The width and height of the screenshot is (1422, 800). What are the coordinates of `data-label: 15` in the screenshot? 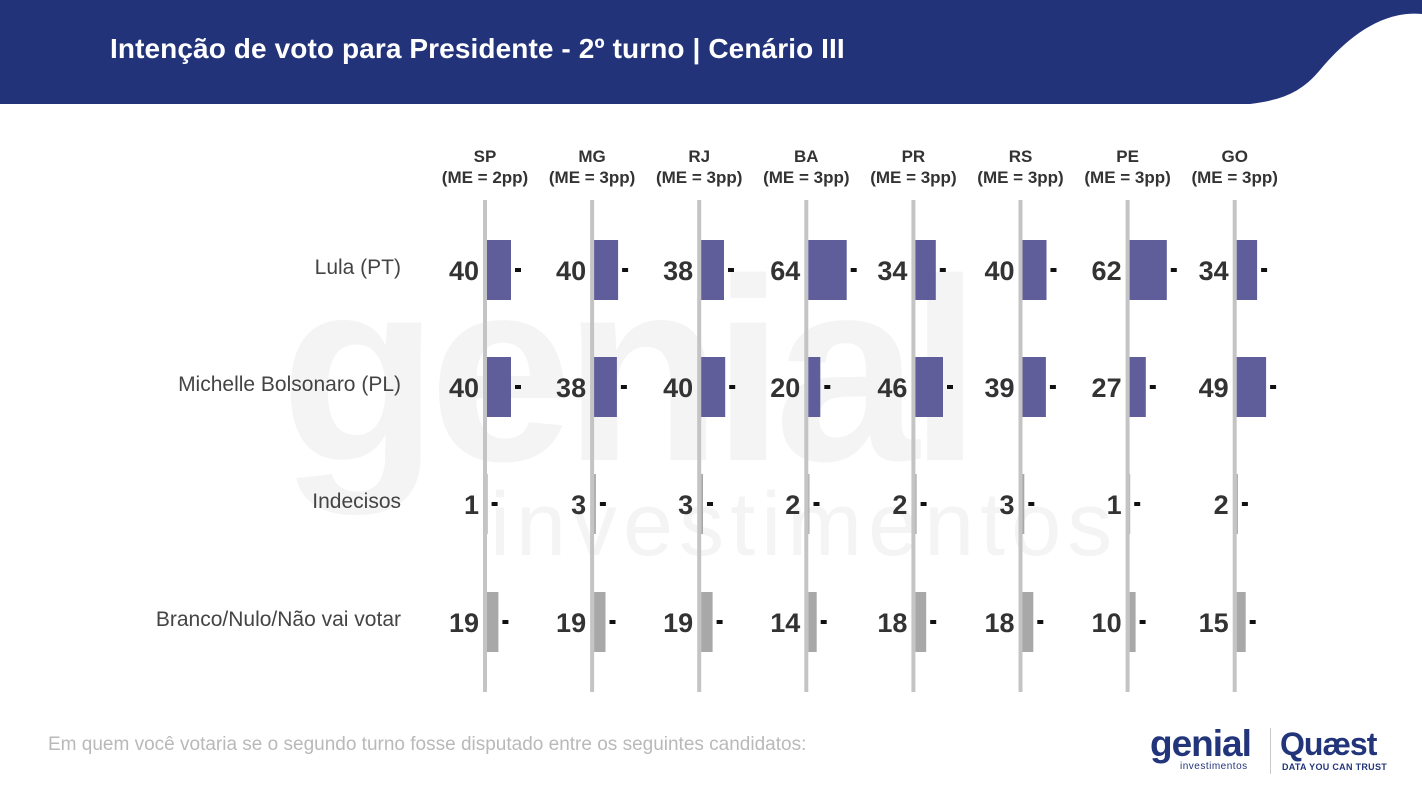 It's located at (1214, 623).